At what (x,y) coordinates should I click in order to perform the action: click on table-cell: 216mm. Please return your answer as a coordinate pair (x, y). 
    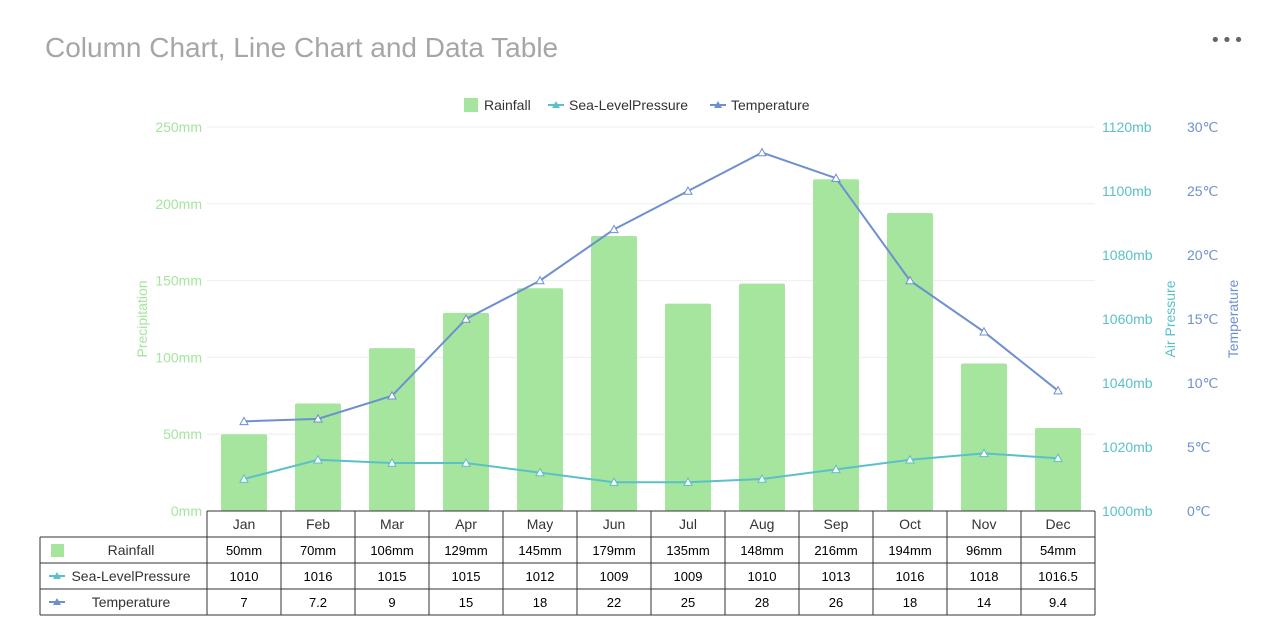
    Looking at the image, I should click on (835, 550).